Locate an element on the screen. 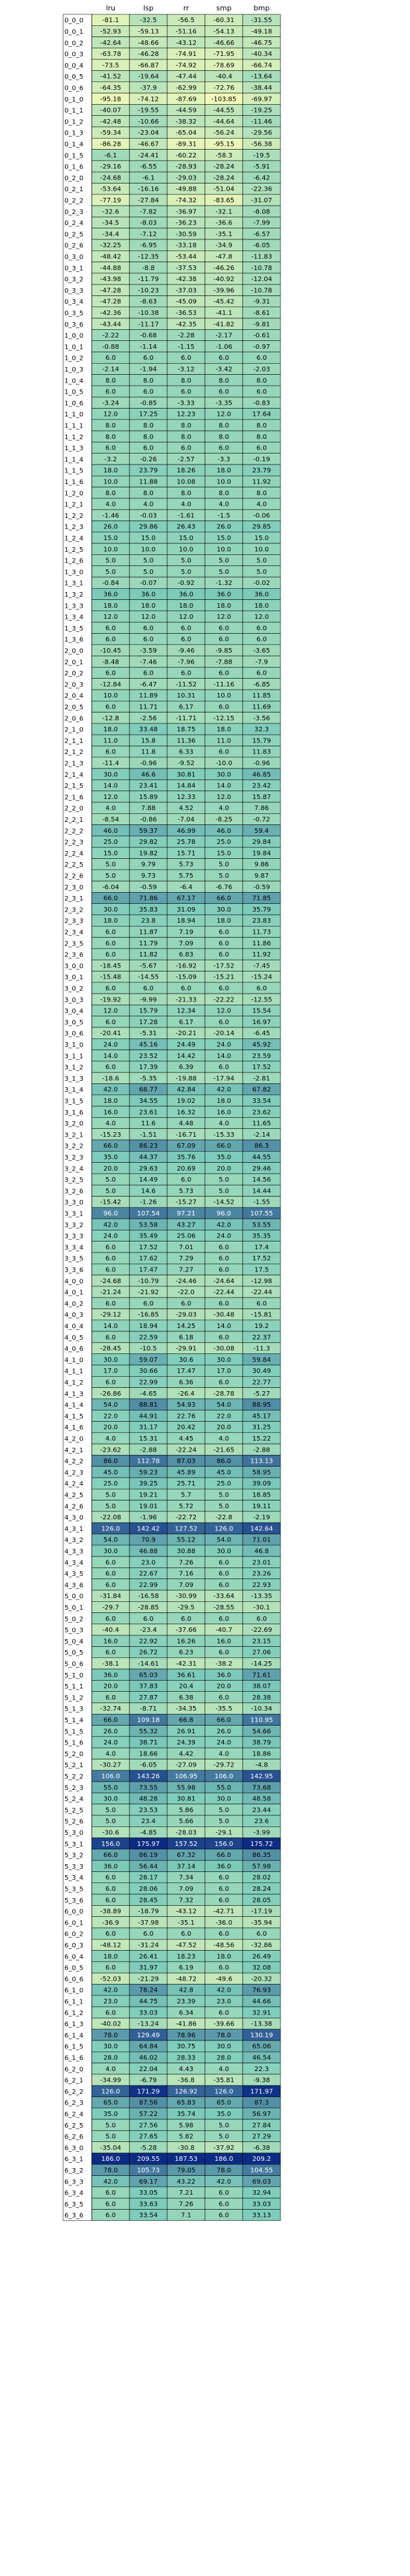 The image size is (410, 2576). cell-value: -6.42 is located at coordinates (261, 178).